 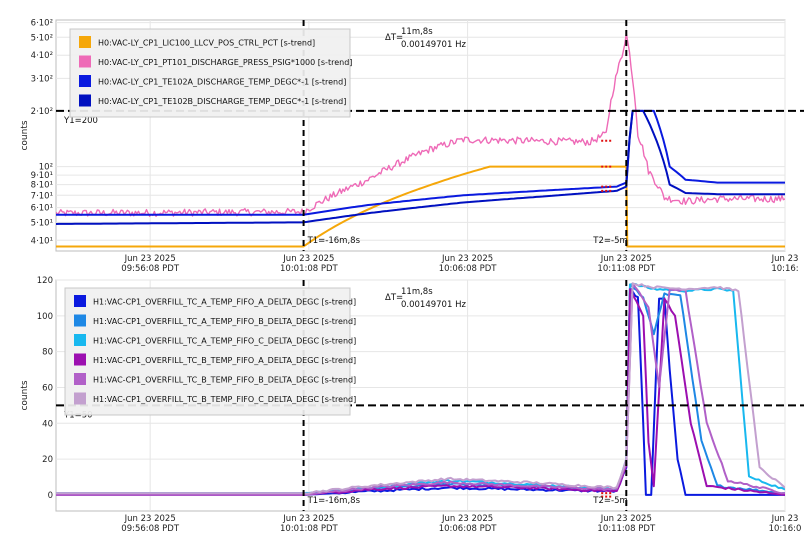 What do you see at coordinates (42, 196) in the screenshot?
I see `y-tick-label: 7·10¹` at bounding box center [42, 196].